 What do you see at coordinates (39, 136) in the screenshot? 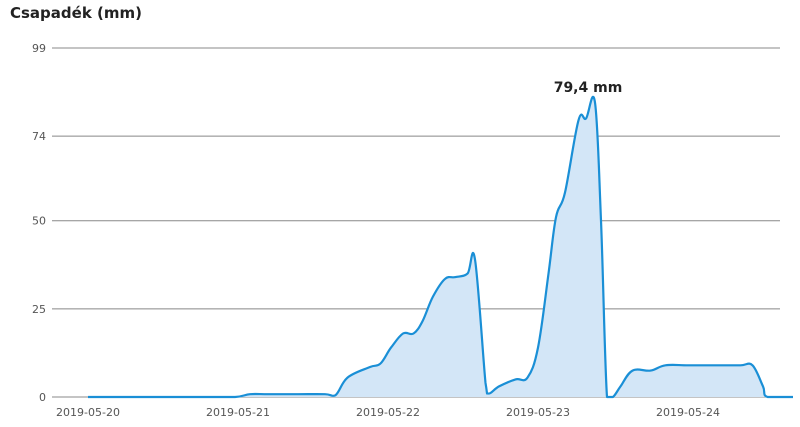
I see `y-tick-label: 74` at bounding box center [39, 136].